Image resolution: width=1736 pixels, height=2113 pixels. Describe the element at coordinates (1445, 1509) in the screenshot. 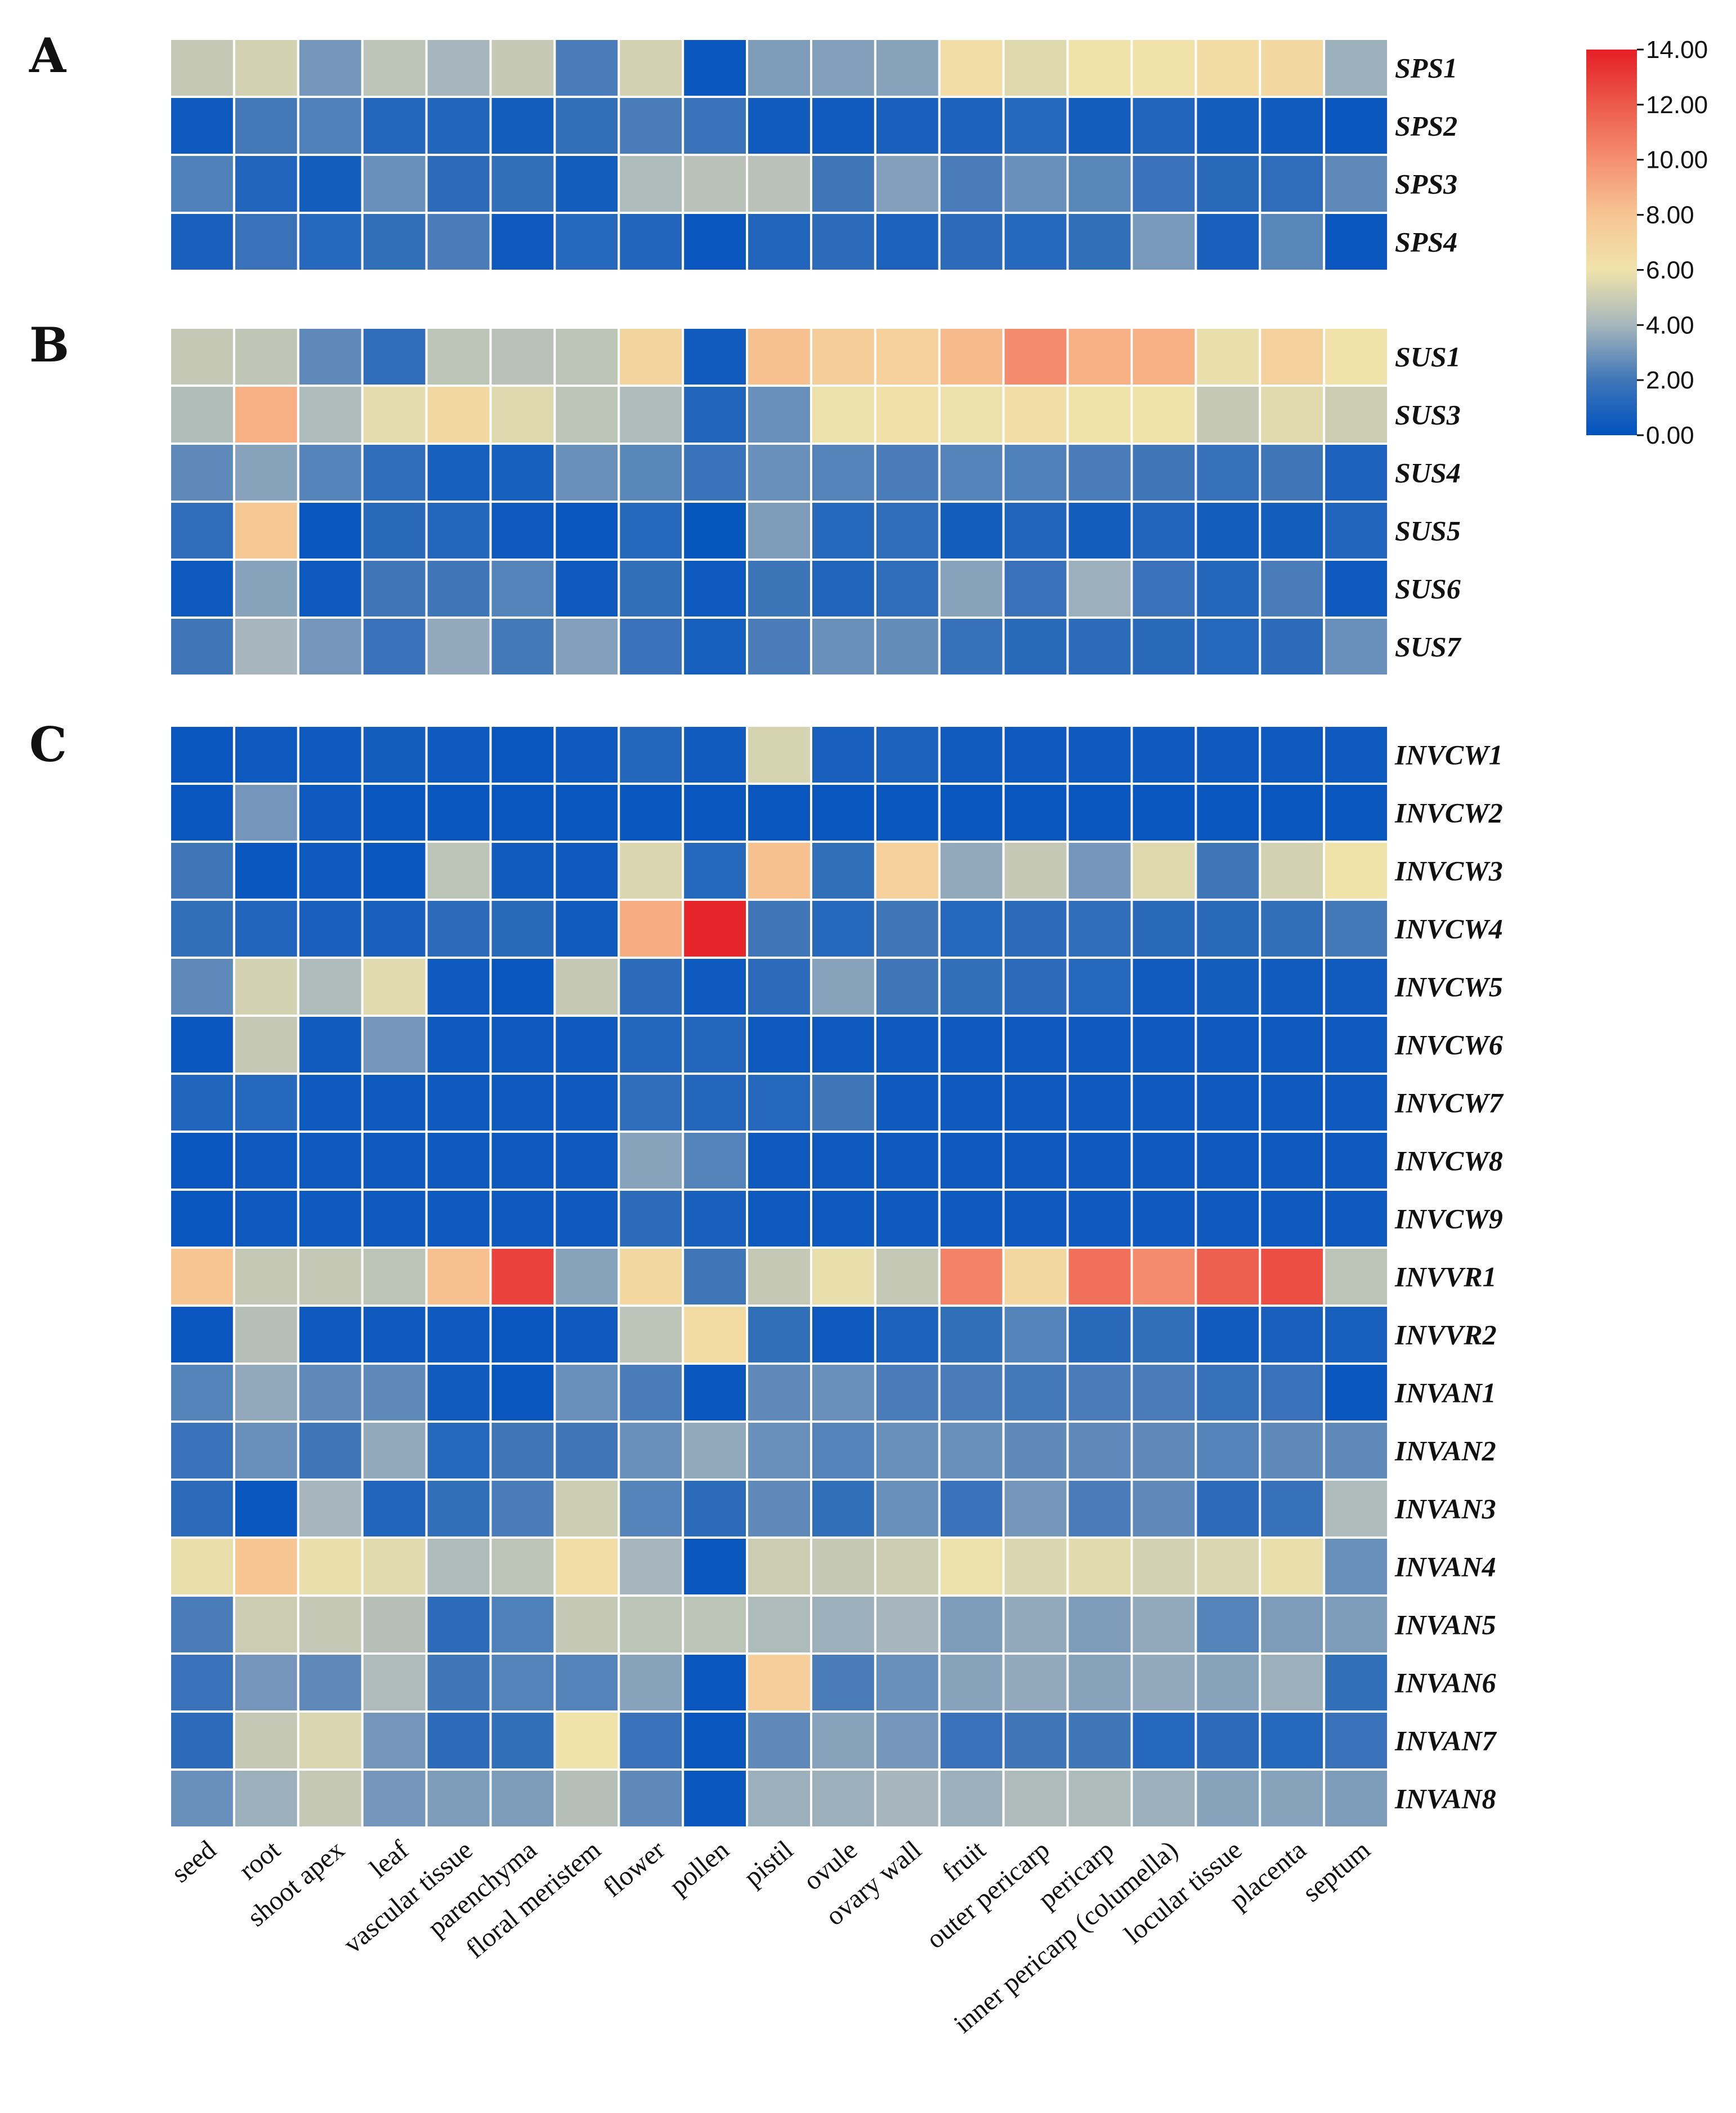

I see `gene-label: INVAN3` at that location.